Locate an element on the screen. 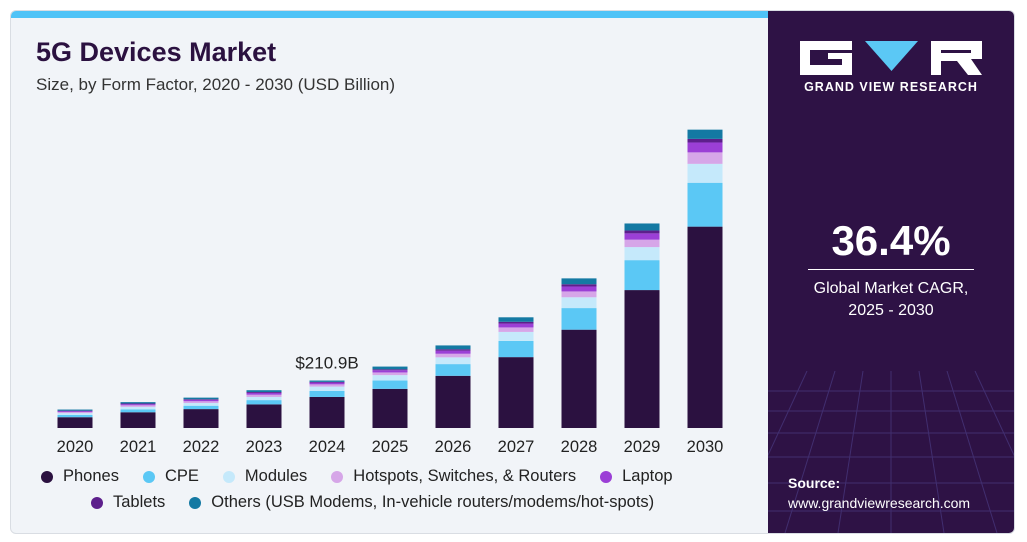  cagr-divider is located at coordinates (891, 269).